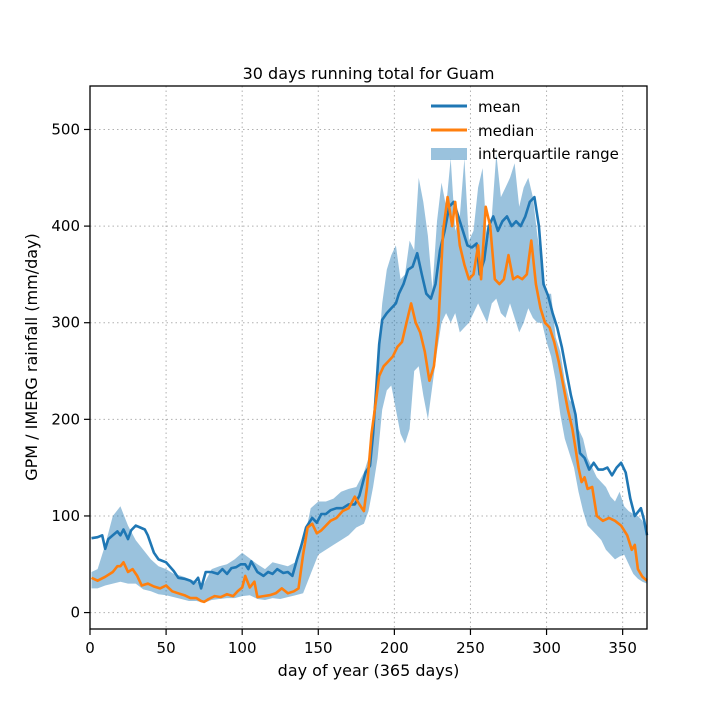 Image resolution: width=720 pixels, height=720 pixels. Describe the element at coordinates (65, 323) in the screenshot. I see `y-tick-label: 300` at that location.